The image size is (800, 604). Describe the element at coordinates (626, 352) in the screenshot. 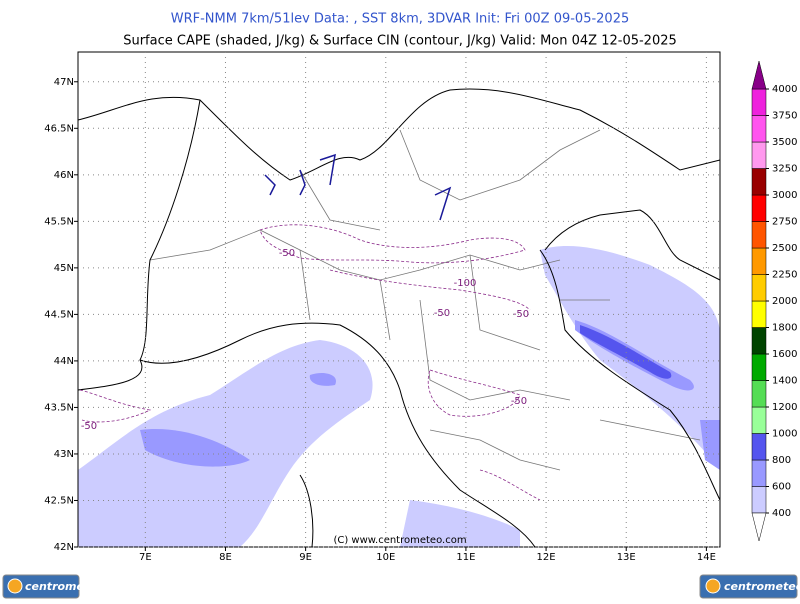

I see `cape-strong` at that location.